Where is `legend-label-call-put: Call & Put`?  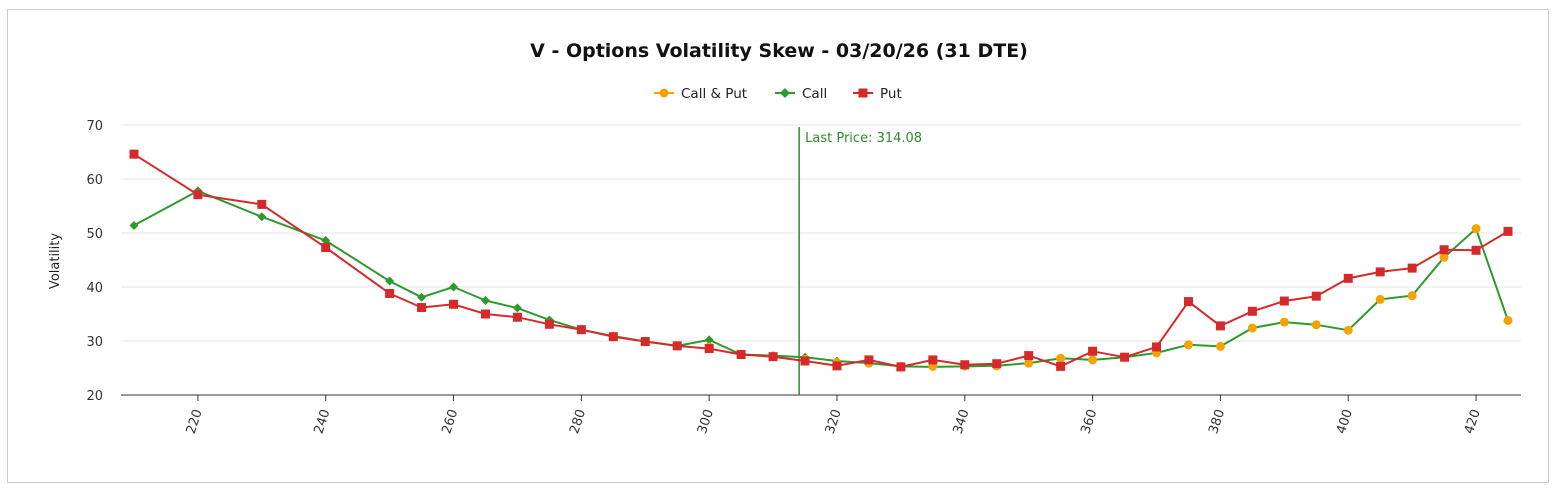 legend-label-call-put: Call & Put is located at coordinates (714, 94).